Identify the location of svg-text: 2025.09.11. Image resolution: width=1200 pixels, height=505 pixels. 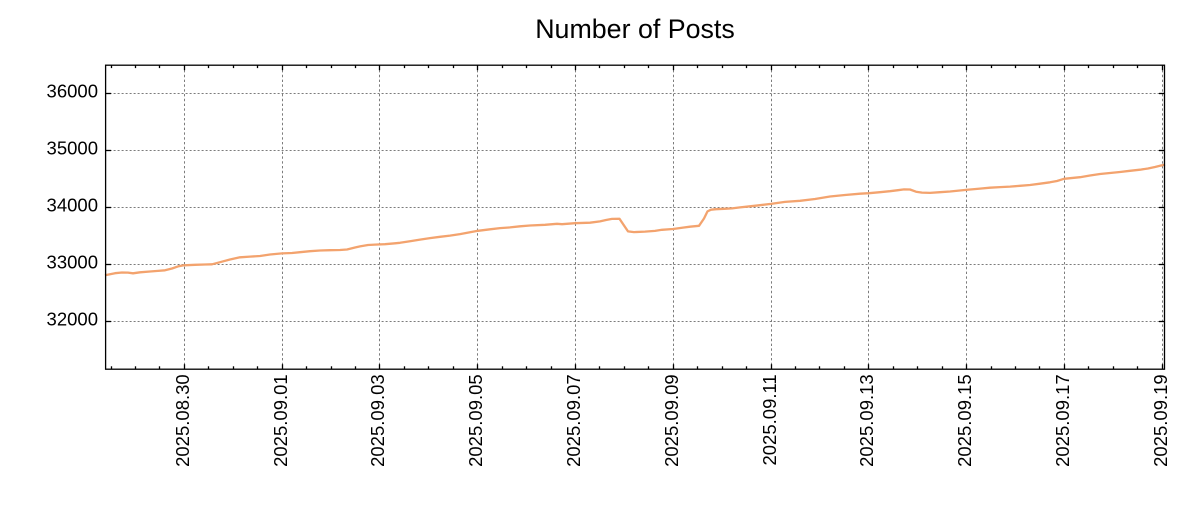
(769, 419).